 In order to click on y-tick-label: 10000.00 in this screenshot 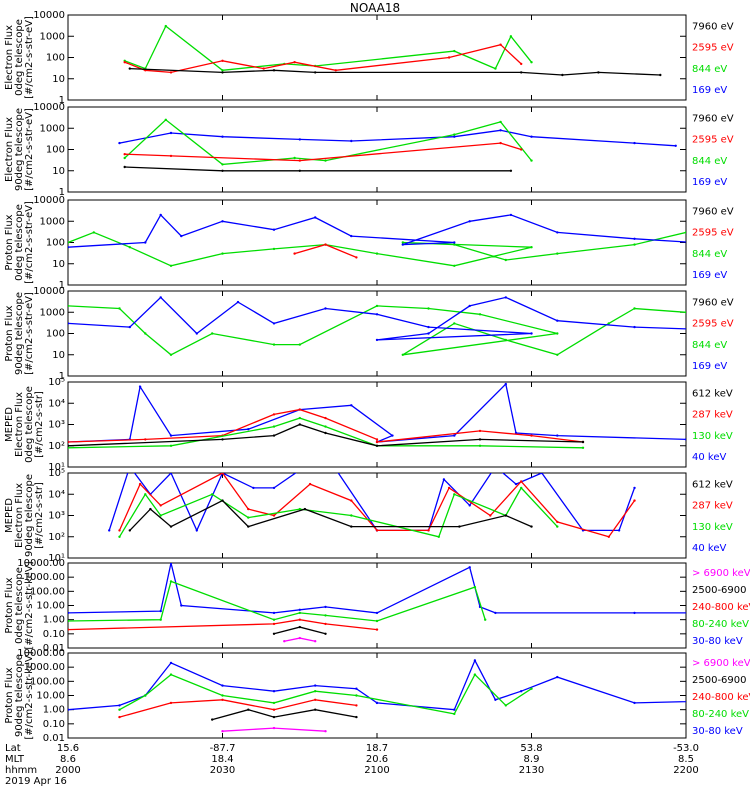, I will do `click(41, 653)`.